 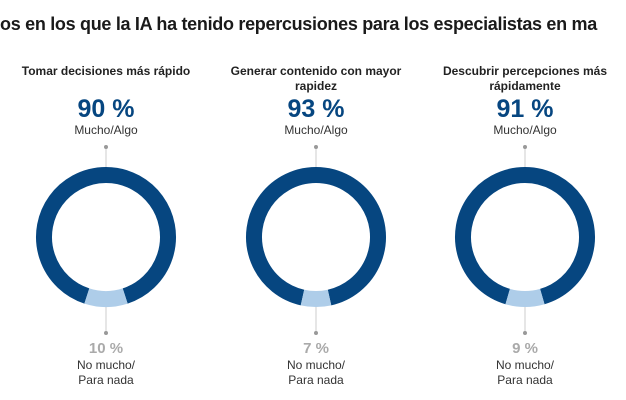 I want to click on category-label: Tomar decisiones más rápido, so click(x=106, y=71).